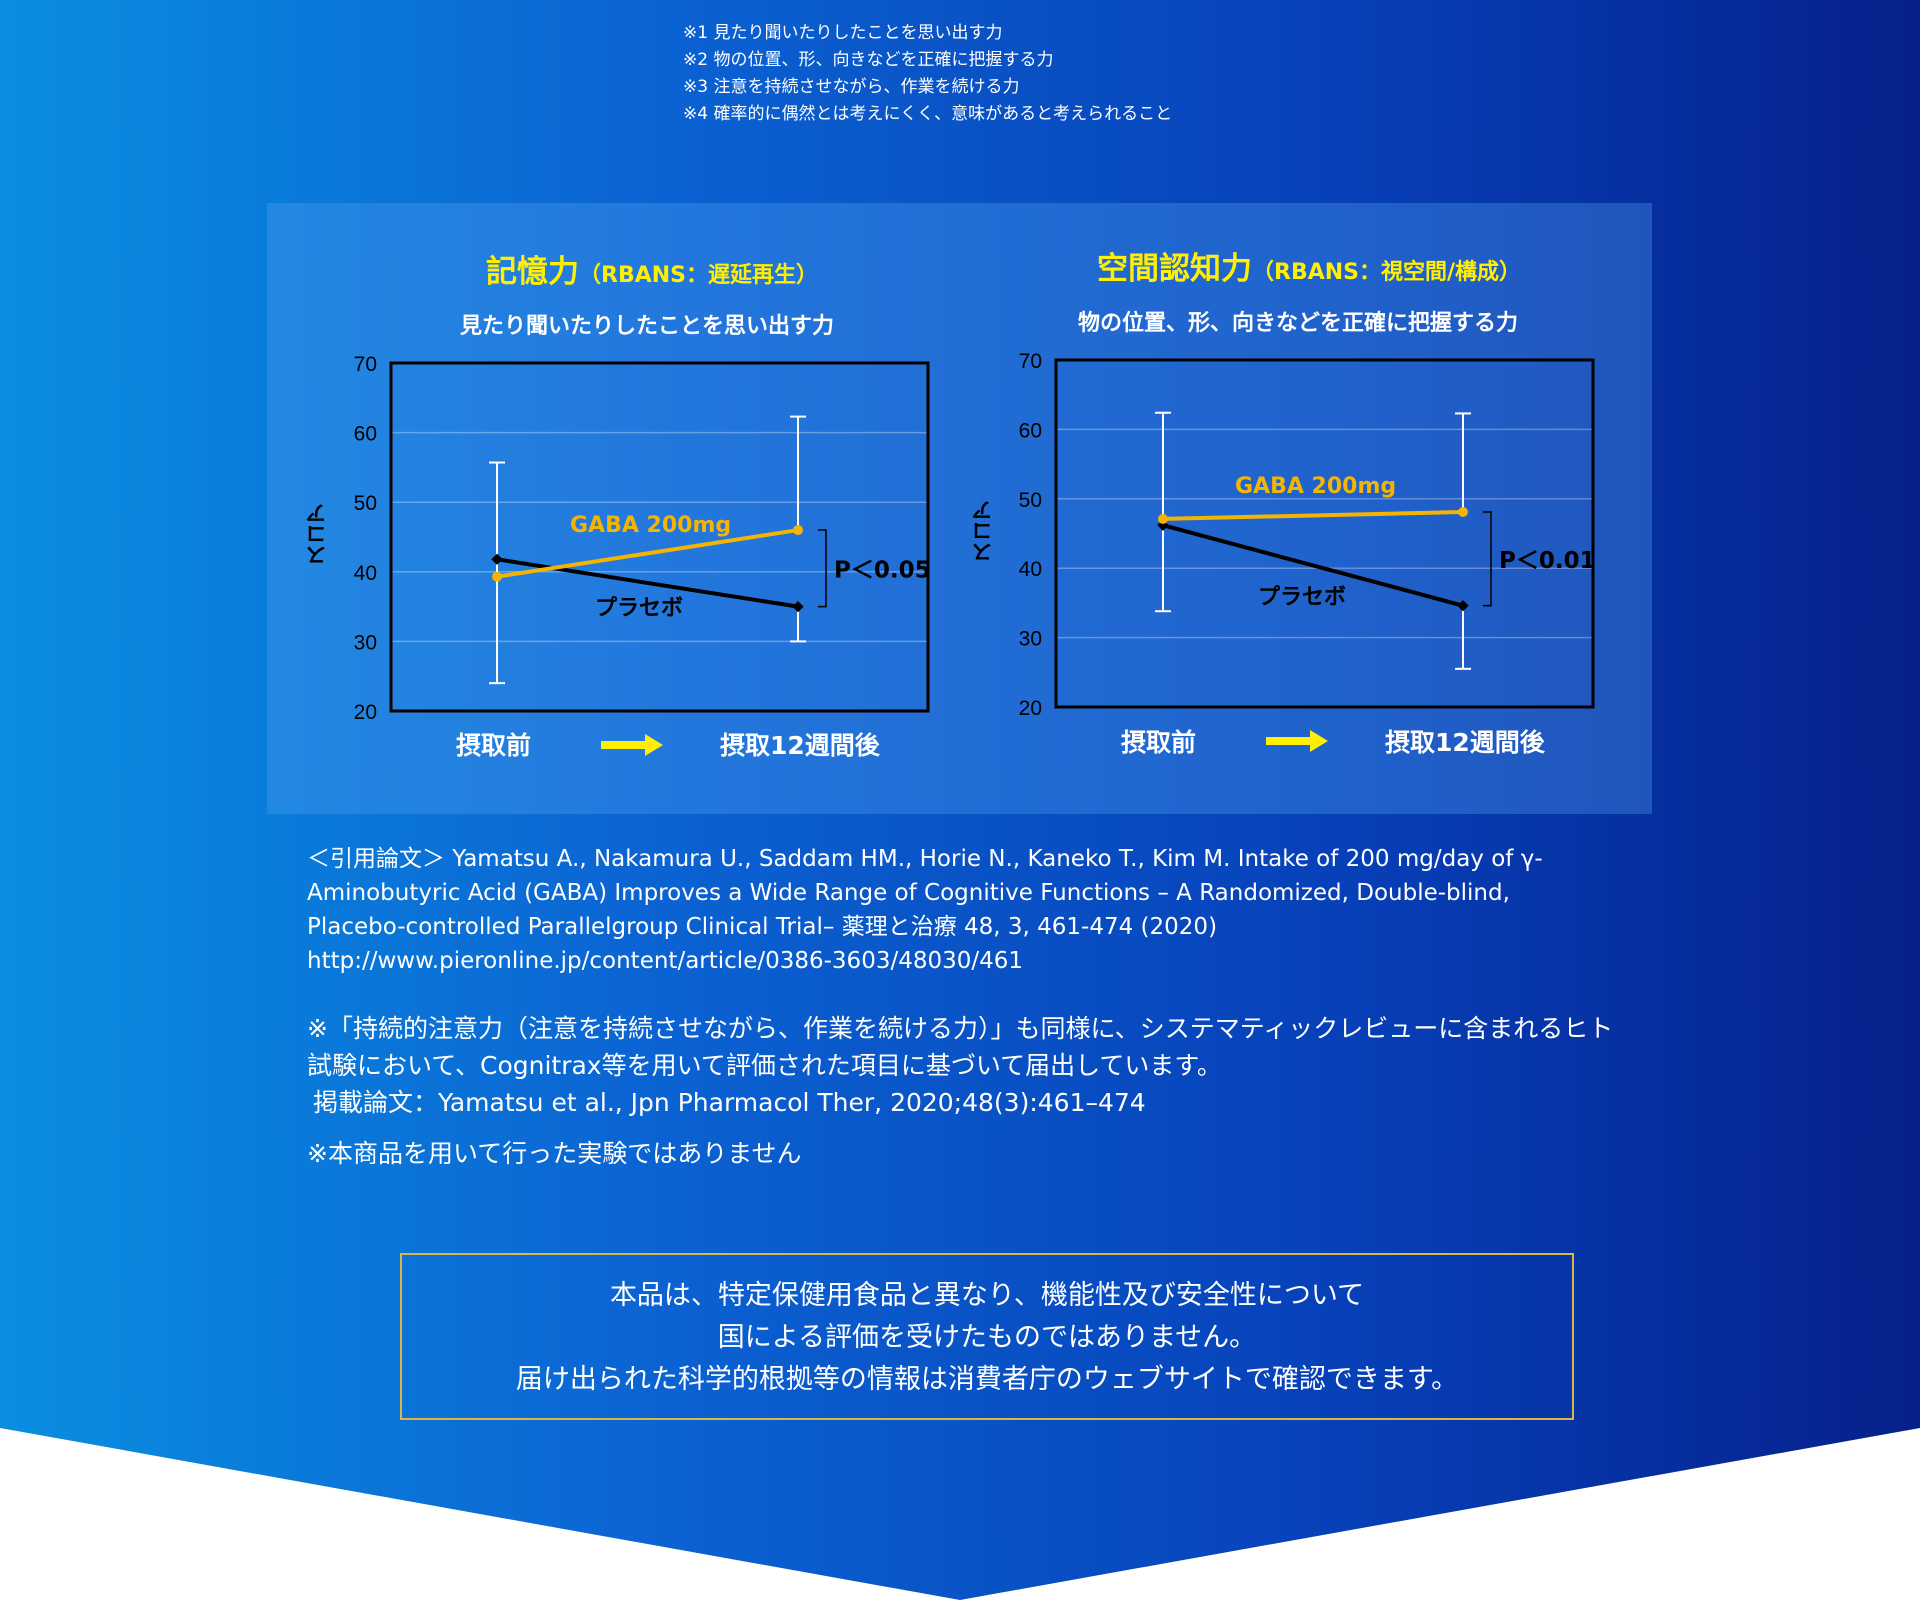 Image resolution: width=1920 pixels, height=1600 pixels. I want to click on footnote: ※2 物の位置、形、向きなどを正確に把握する力, so click(868, 60).